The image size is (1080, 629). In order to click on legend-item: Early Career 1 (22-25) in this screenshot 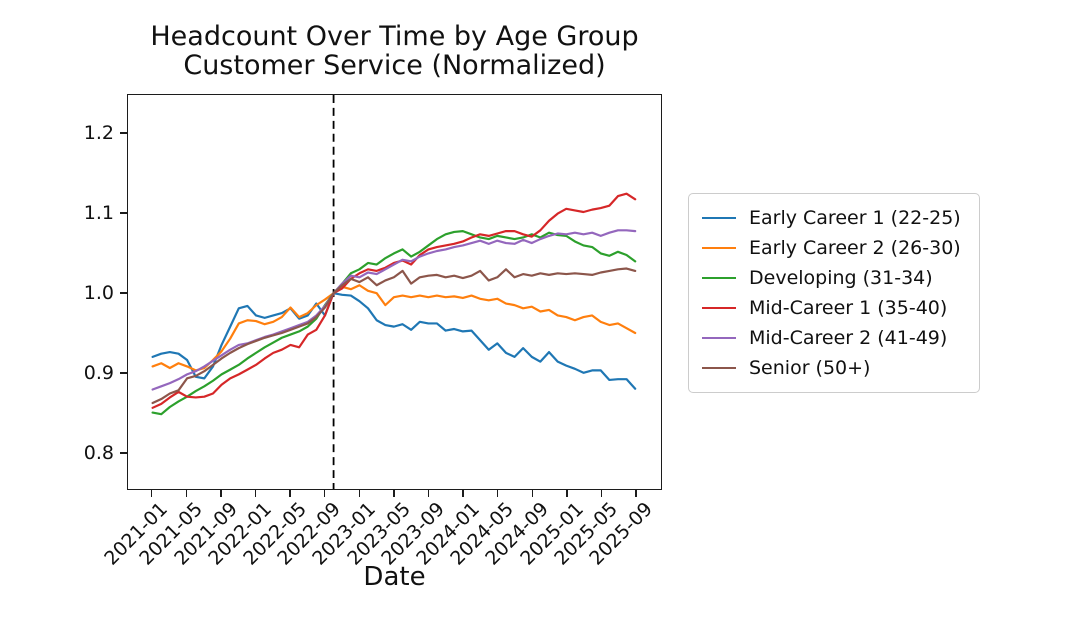, I will do `click(831, 218)`.